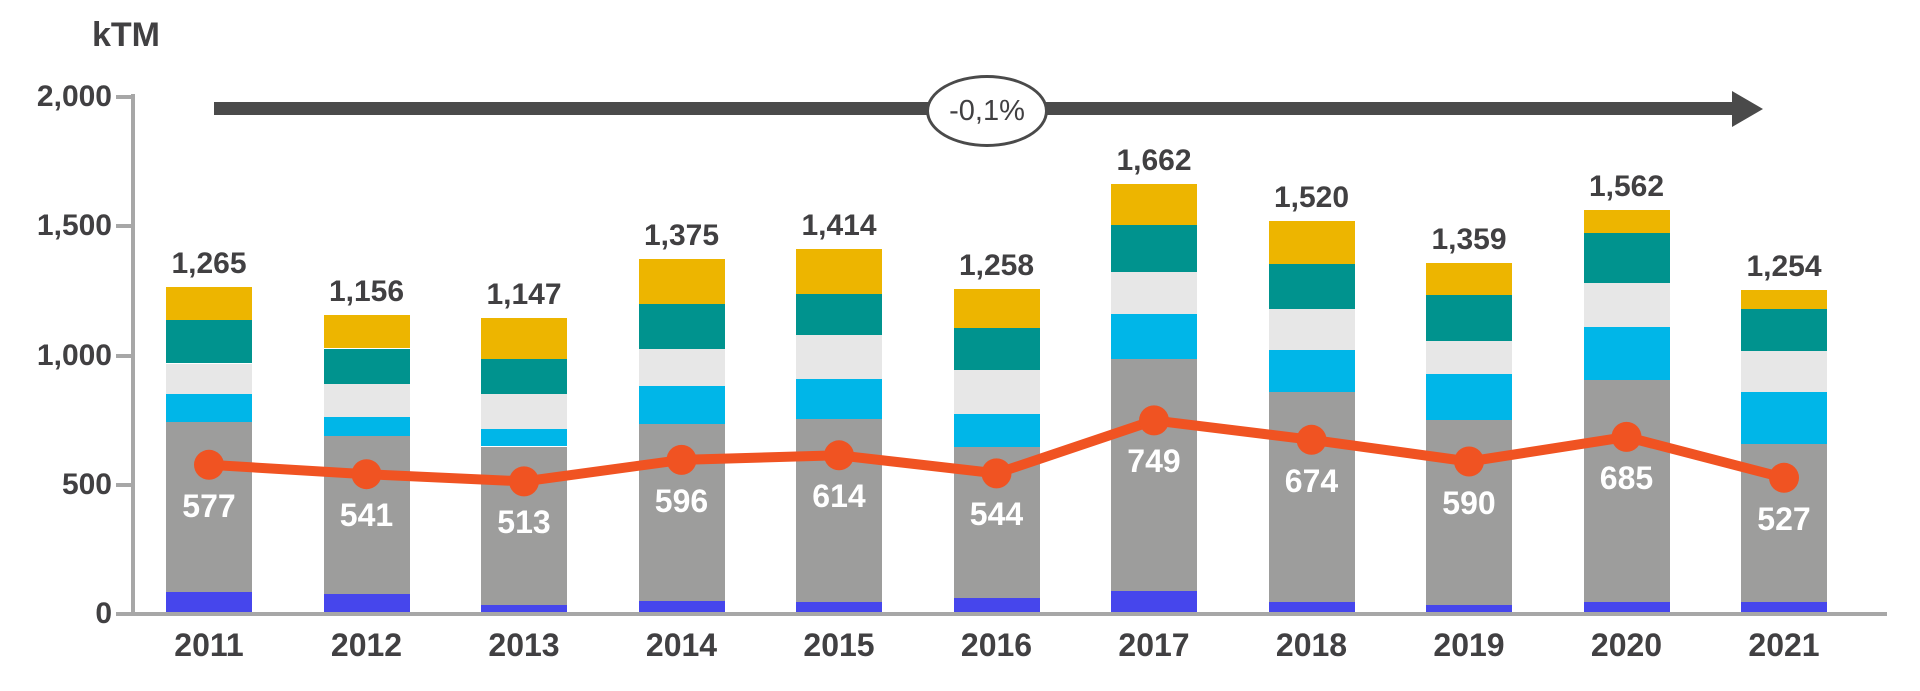 The width and height of the screenshot is (1920, 691). Describe the element at coordinates (366, 515) in the screenshot. I see `line-value-label: 541` at that location.